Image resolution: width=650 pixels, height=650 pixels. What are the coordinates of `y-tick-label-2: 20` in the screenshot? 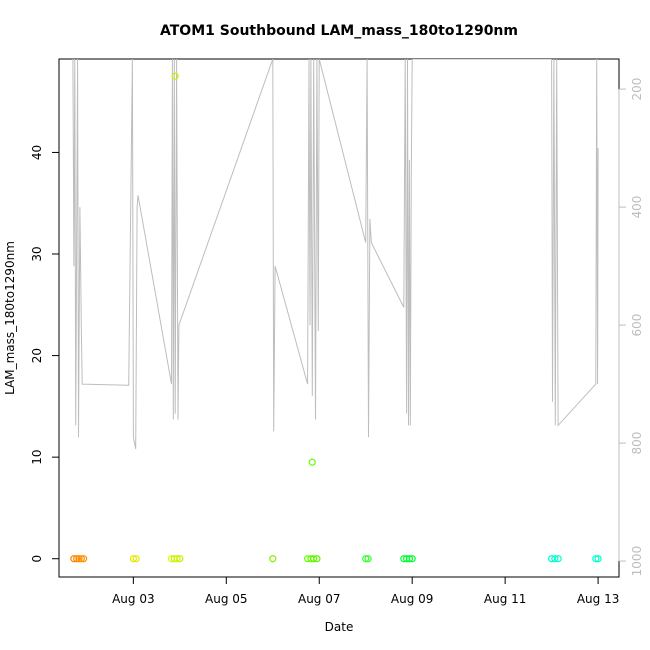 It's located at (37, 355).